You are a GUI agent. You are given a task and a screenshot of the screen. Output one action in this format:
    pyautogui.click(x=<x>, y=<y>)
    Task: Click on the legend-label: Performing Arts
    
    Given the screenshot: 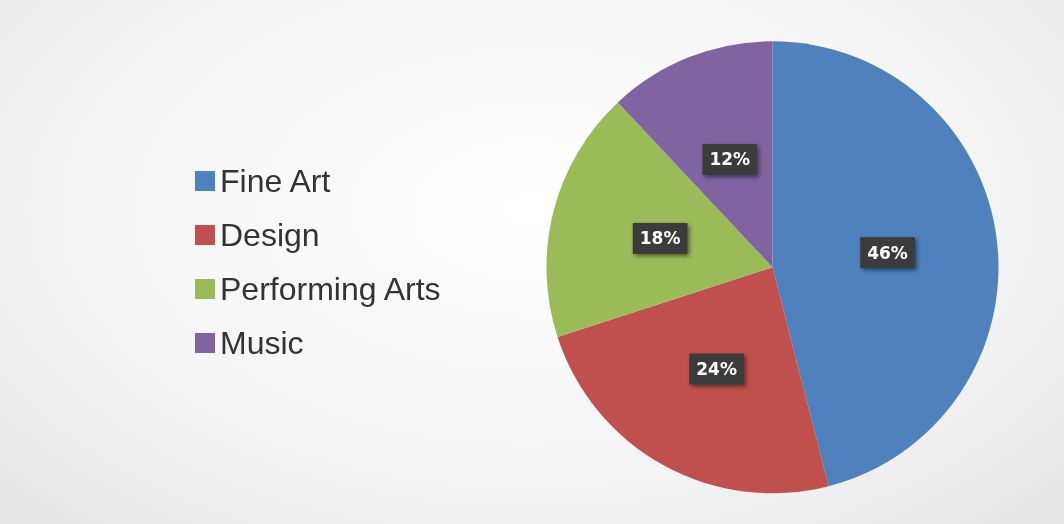 What is the action you would take?
    pyautogui.click(x=330, y=289)
    